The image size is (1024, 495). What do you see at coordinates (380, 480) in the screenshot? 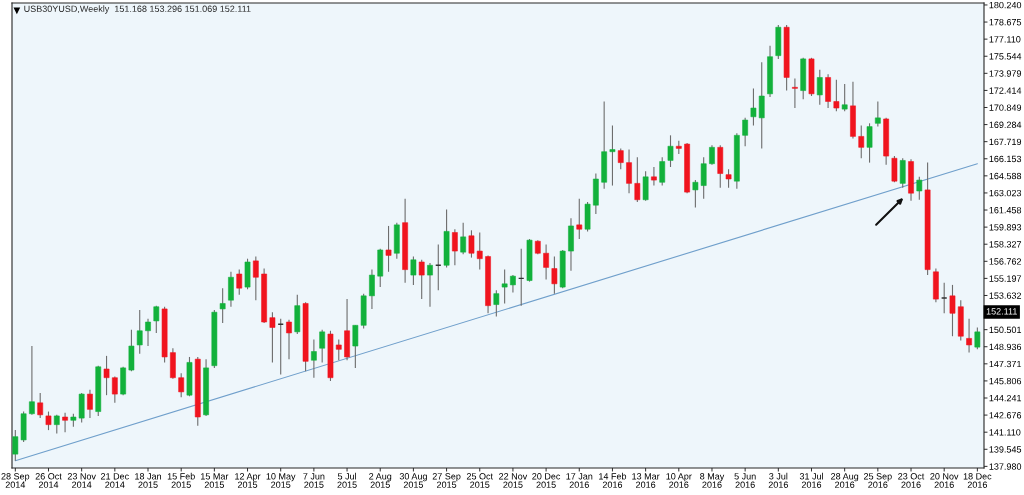
I see `x-tick-label: 2 Aug 2015` at bounding box center [380, 480].